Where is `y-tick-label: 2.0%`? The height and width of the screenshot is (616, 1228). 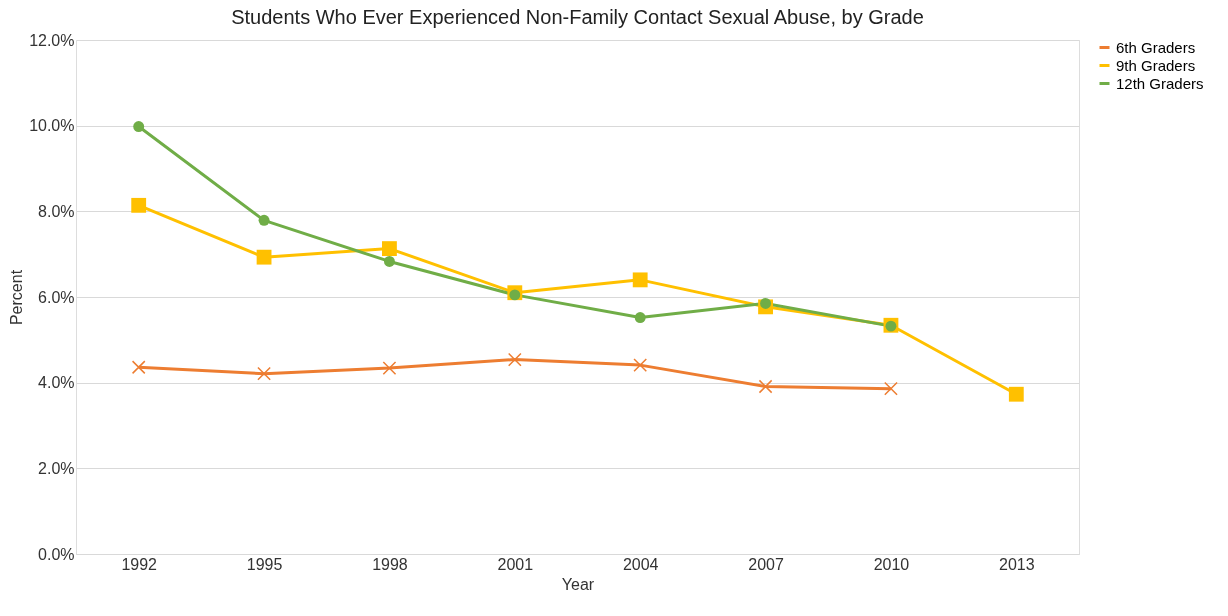 y-tick-label: 2.0% is located at coordinates (56, 468).